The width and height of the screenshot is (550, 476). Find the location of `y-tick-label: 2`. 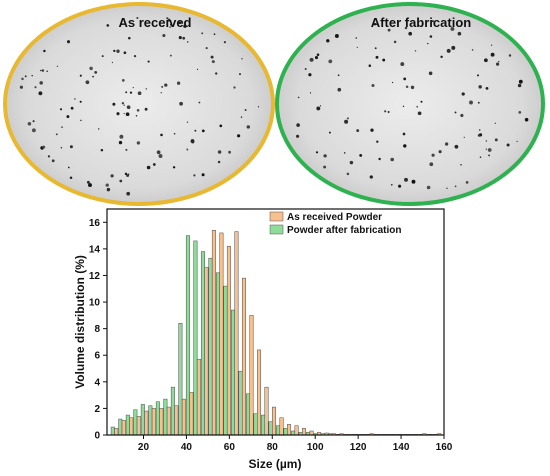

y-tick-label: 2 is located at coordinates (97, 409).